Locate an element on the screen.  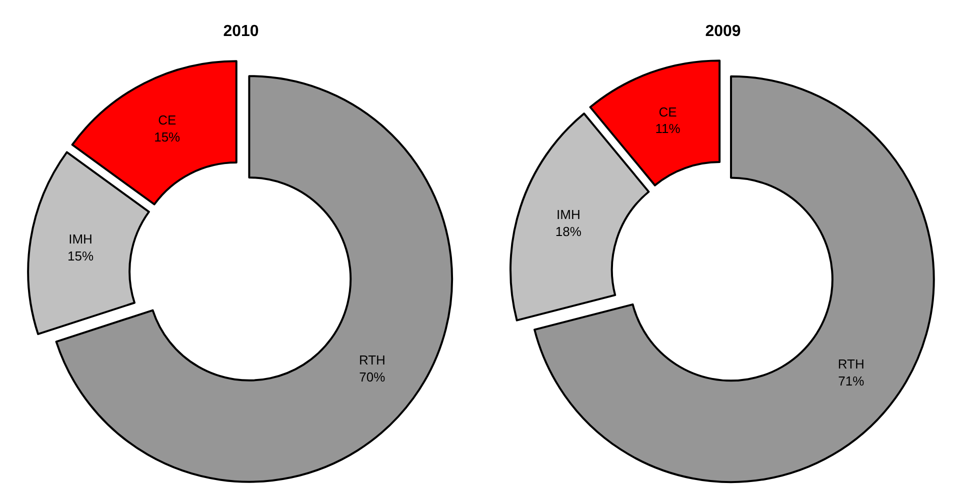
data-label: 71% is located at coordinates (851, 380).